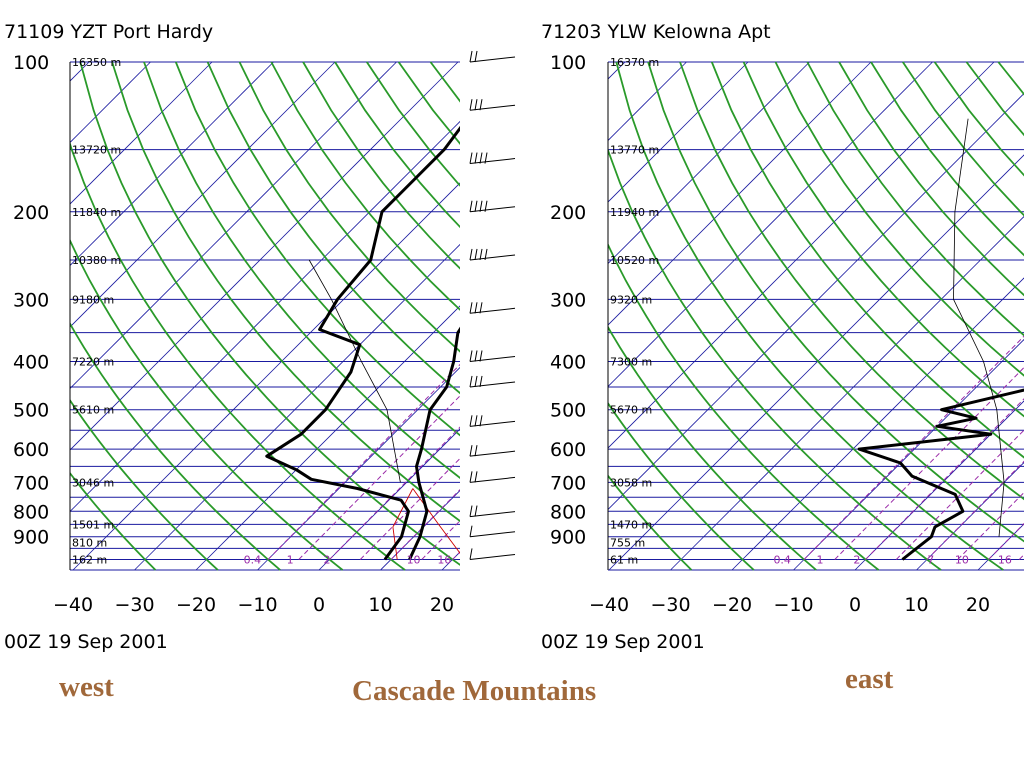  I want to click on temperature-tick-label: −40, so click(73, 605).